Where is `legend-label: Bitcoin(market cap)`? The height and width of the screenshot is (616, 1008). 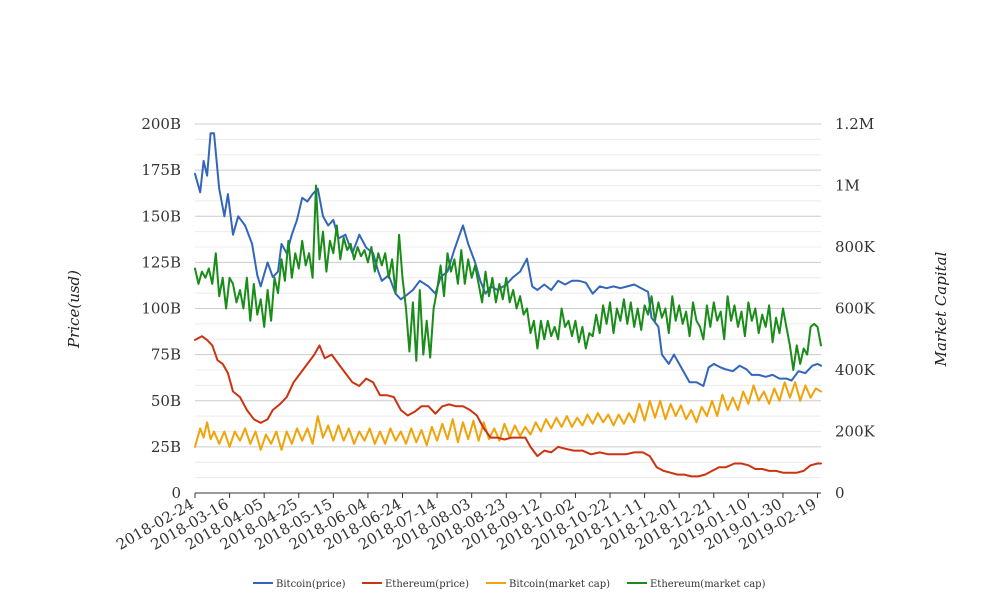 legend-label: Bitcoin(market cap) is located at coordinates (559, 584).